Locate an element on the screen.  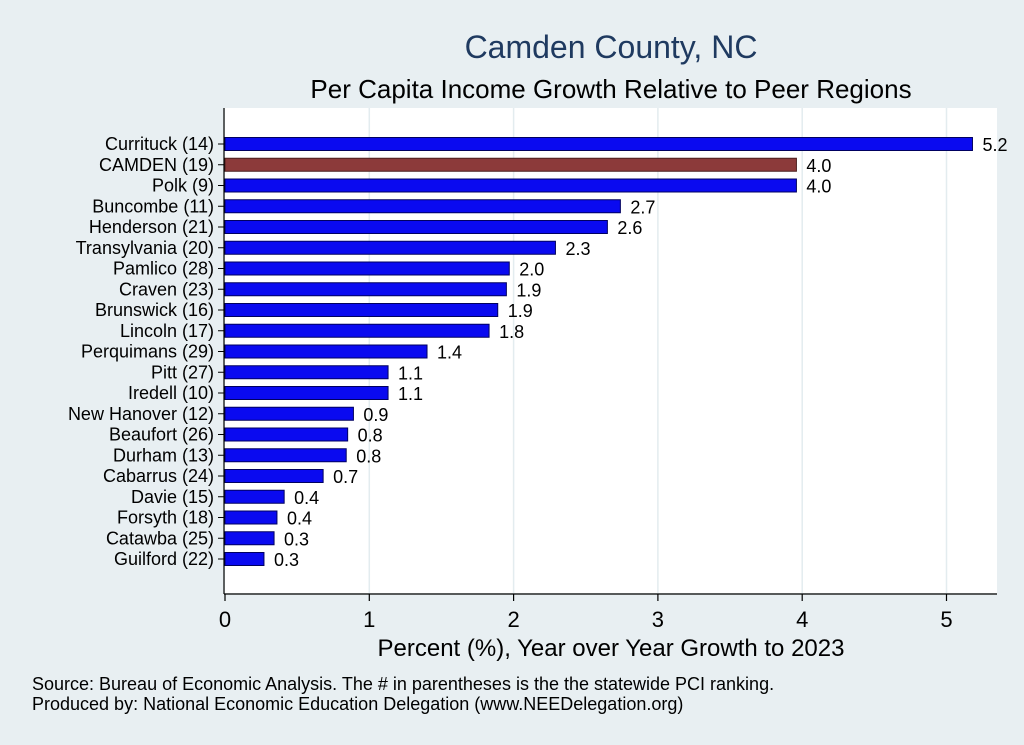
value-label: 1.8 is located at coordinates (511, 332).